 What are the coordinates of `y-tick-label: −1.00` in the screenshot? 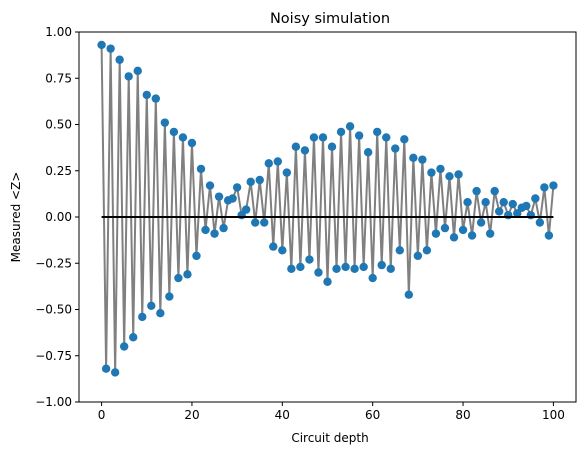 It's located at (53, 402).